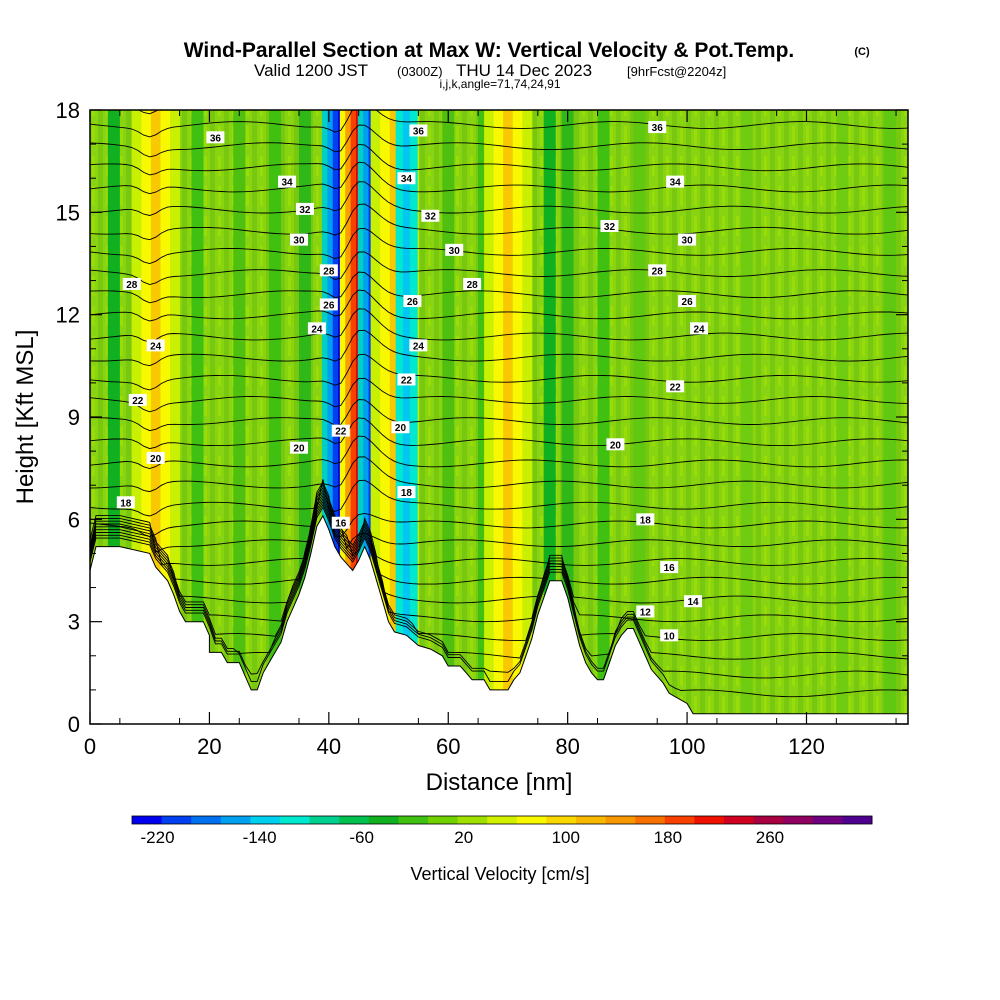 Image resolution: width=1000 pixels, height=1000 pixels. What do you see at coordinates (693, 602) in the screenshot?
I see `contour-label-text: 14` at bounding box center [693, 602].